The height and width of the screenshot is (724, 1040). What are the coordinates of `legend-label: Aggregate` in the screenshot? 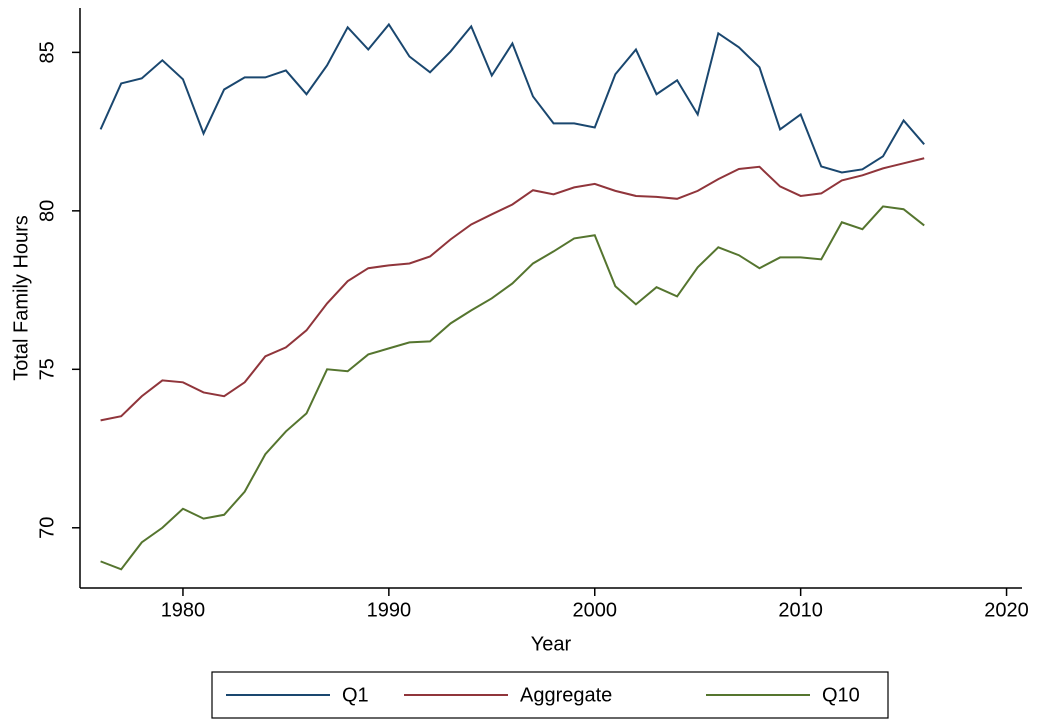 It's located at (566, 695).